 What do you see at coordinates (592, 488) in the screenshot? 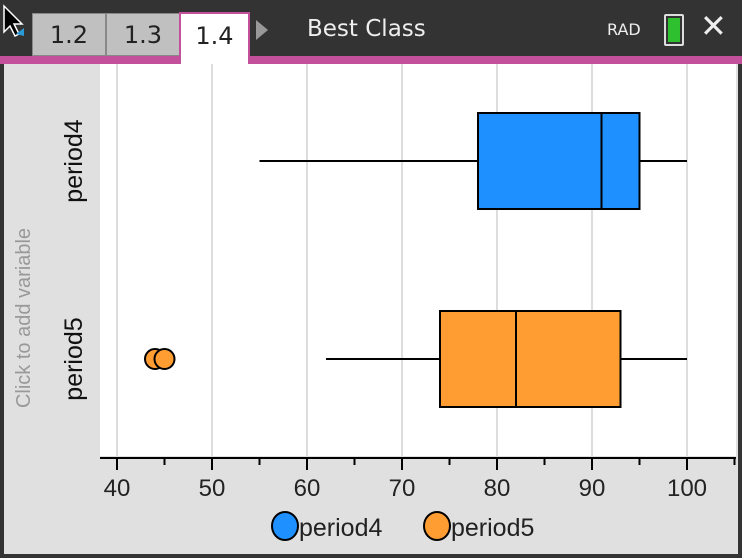
I see `x-tick-label: 90` at bounding box center [592, 488].